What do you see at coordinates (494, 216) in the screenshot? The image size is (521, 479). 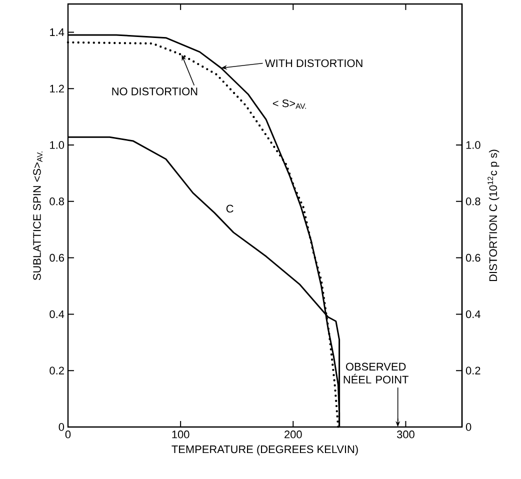 I see `y2-axis-title: DISTORTION C (10$^{12}$c p s)` at bounding box center [494, 216].